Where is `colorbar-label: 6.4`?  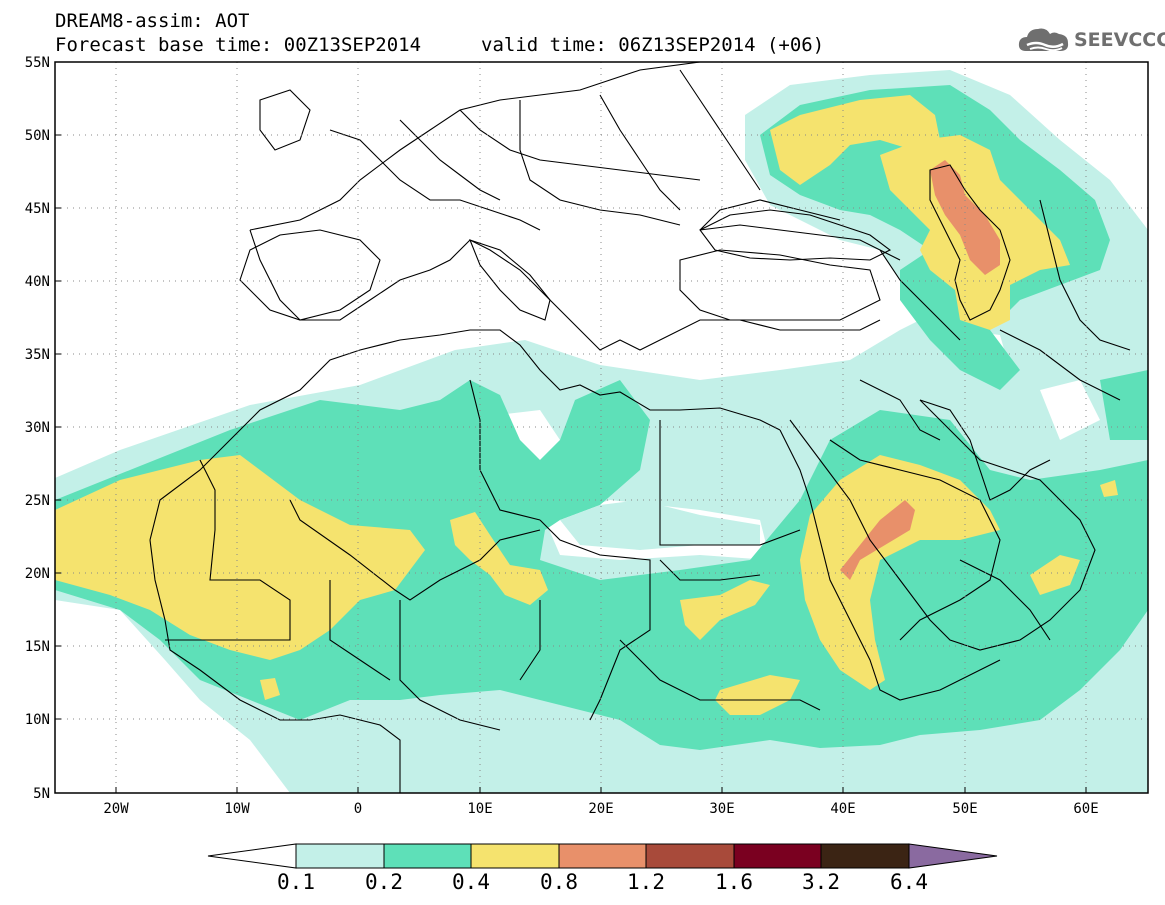 colorbar-label: 6.4 is located at coordinates (909, 882).